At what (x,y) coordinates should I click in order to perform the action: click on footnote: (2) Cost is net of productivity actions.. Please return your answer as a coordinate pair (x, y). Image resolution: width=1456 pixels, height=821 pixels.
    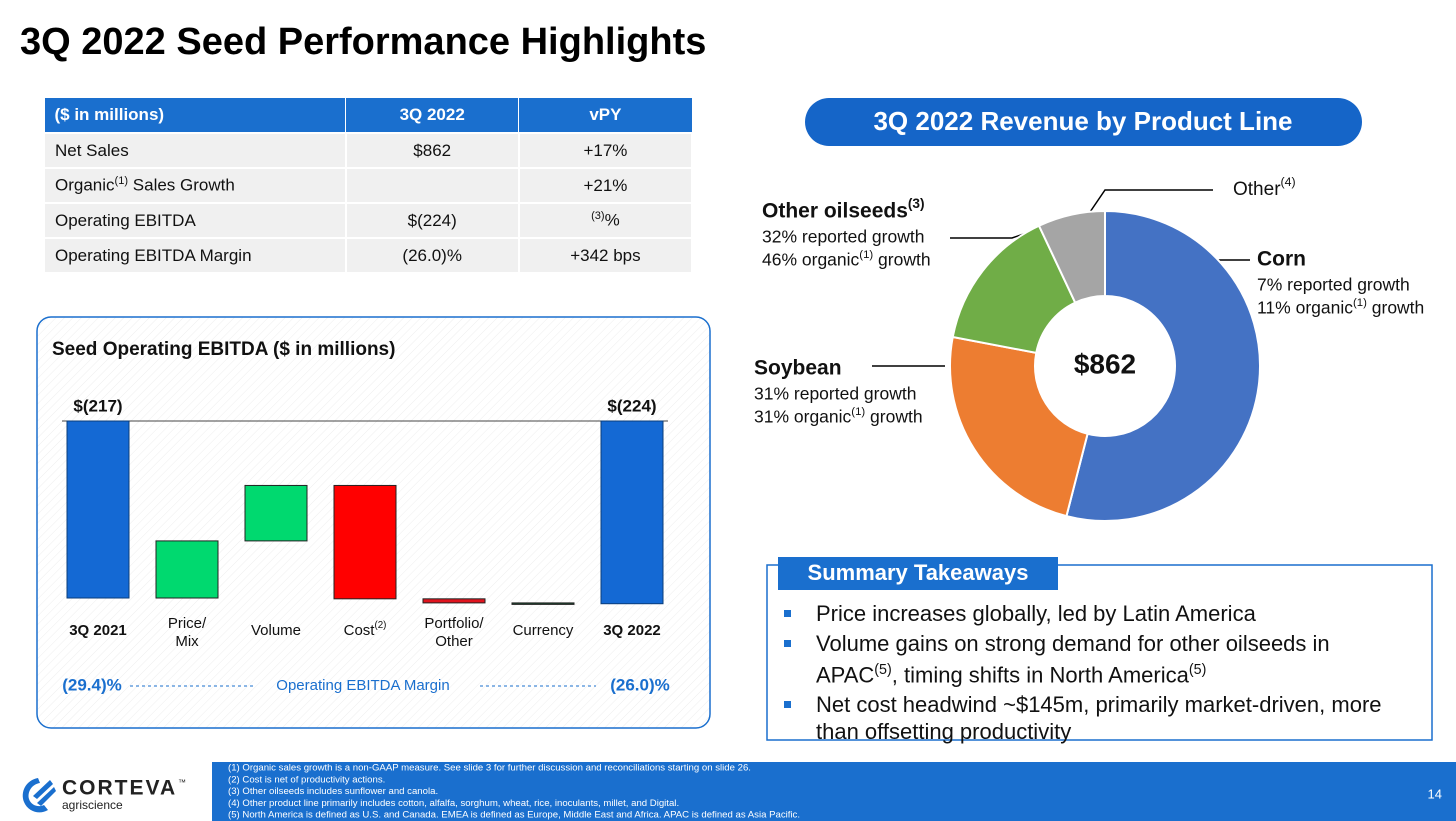
    Looking at the image, I should click on (306, 779).